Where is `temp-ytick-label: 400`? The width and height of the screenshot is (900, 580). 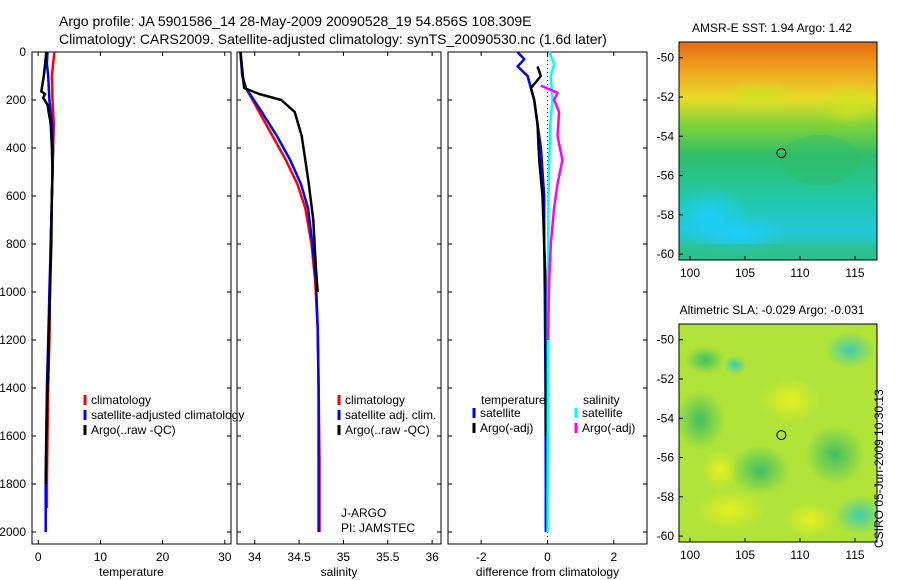 temp-ytick-label: 400 is located at coordinates (16, 148).